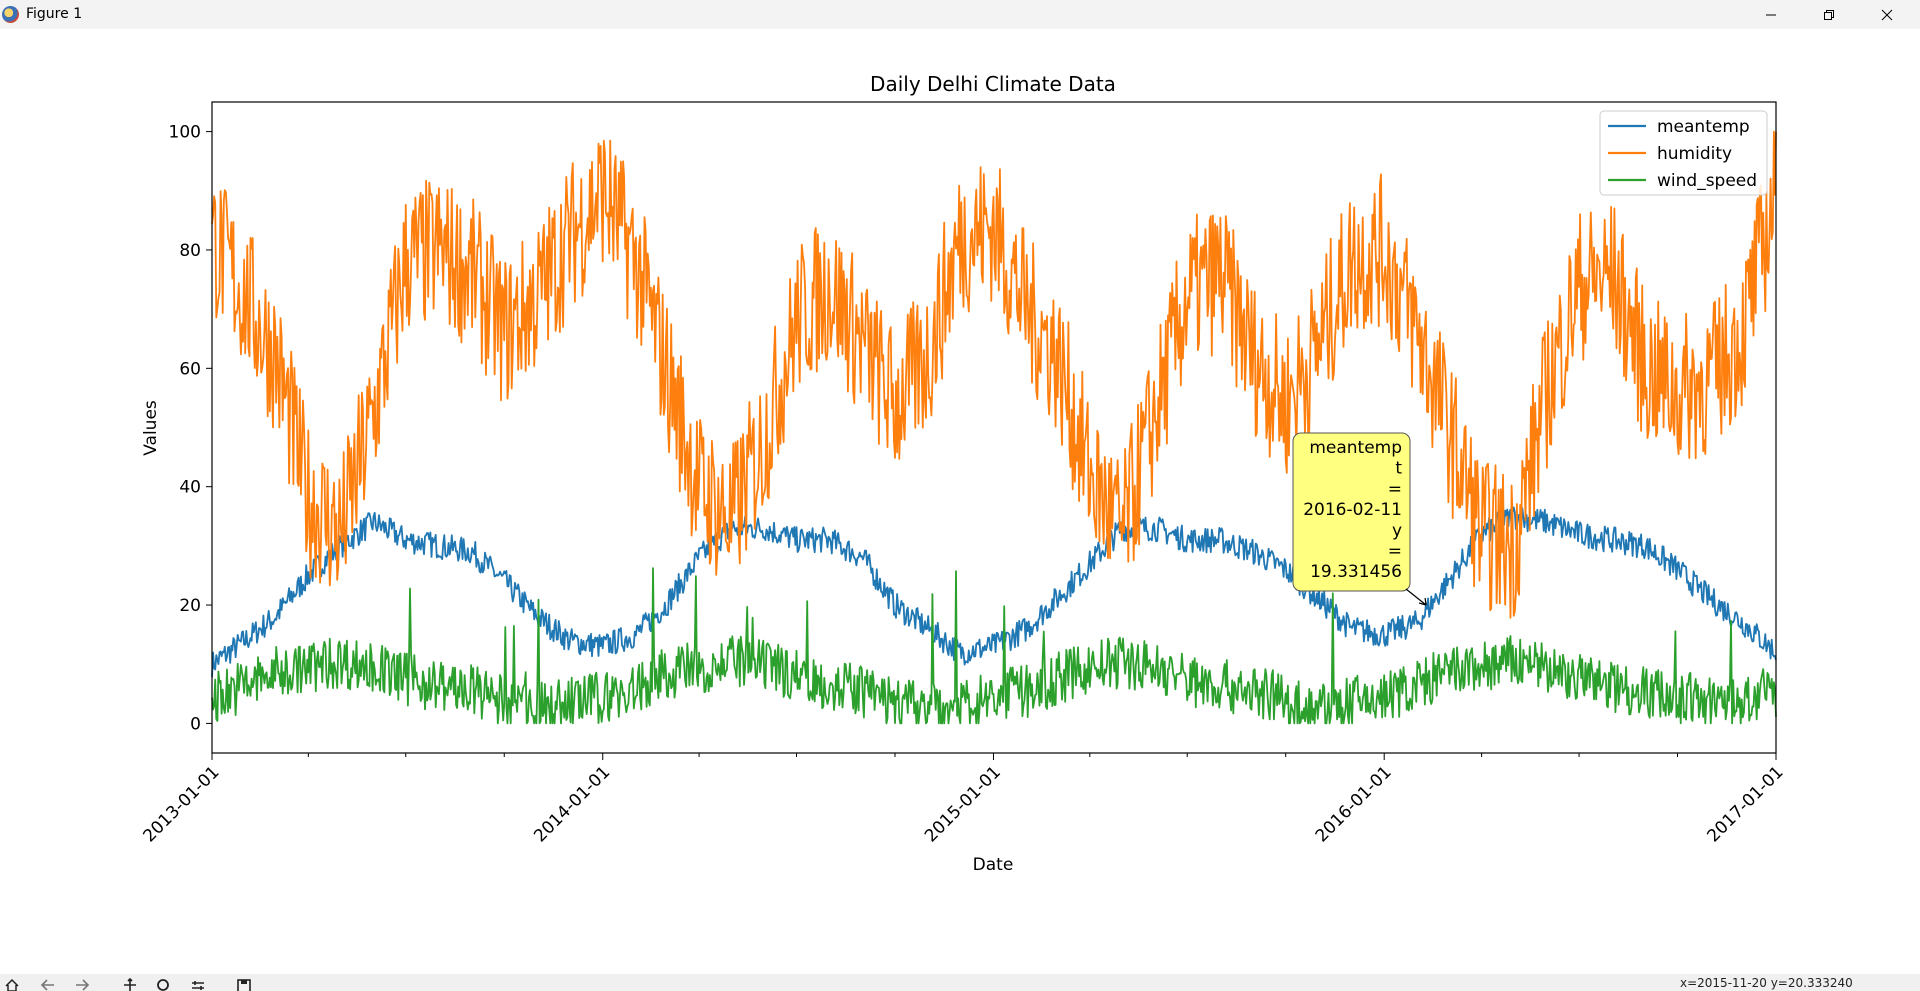 The width and height of the screenshot is (1920, 991). I want to click on close-button, so click(1887, 14).